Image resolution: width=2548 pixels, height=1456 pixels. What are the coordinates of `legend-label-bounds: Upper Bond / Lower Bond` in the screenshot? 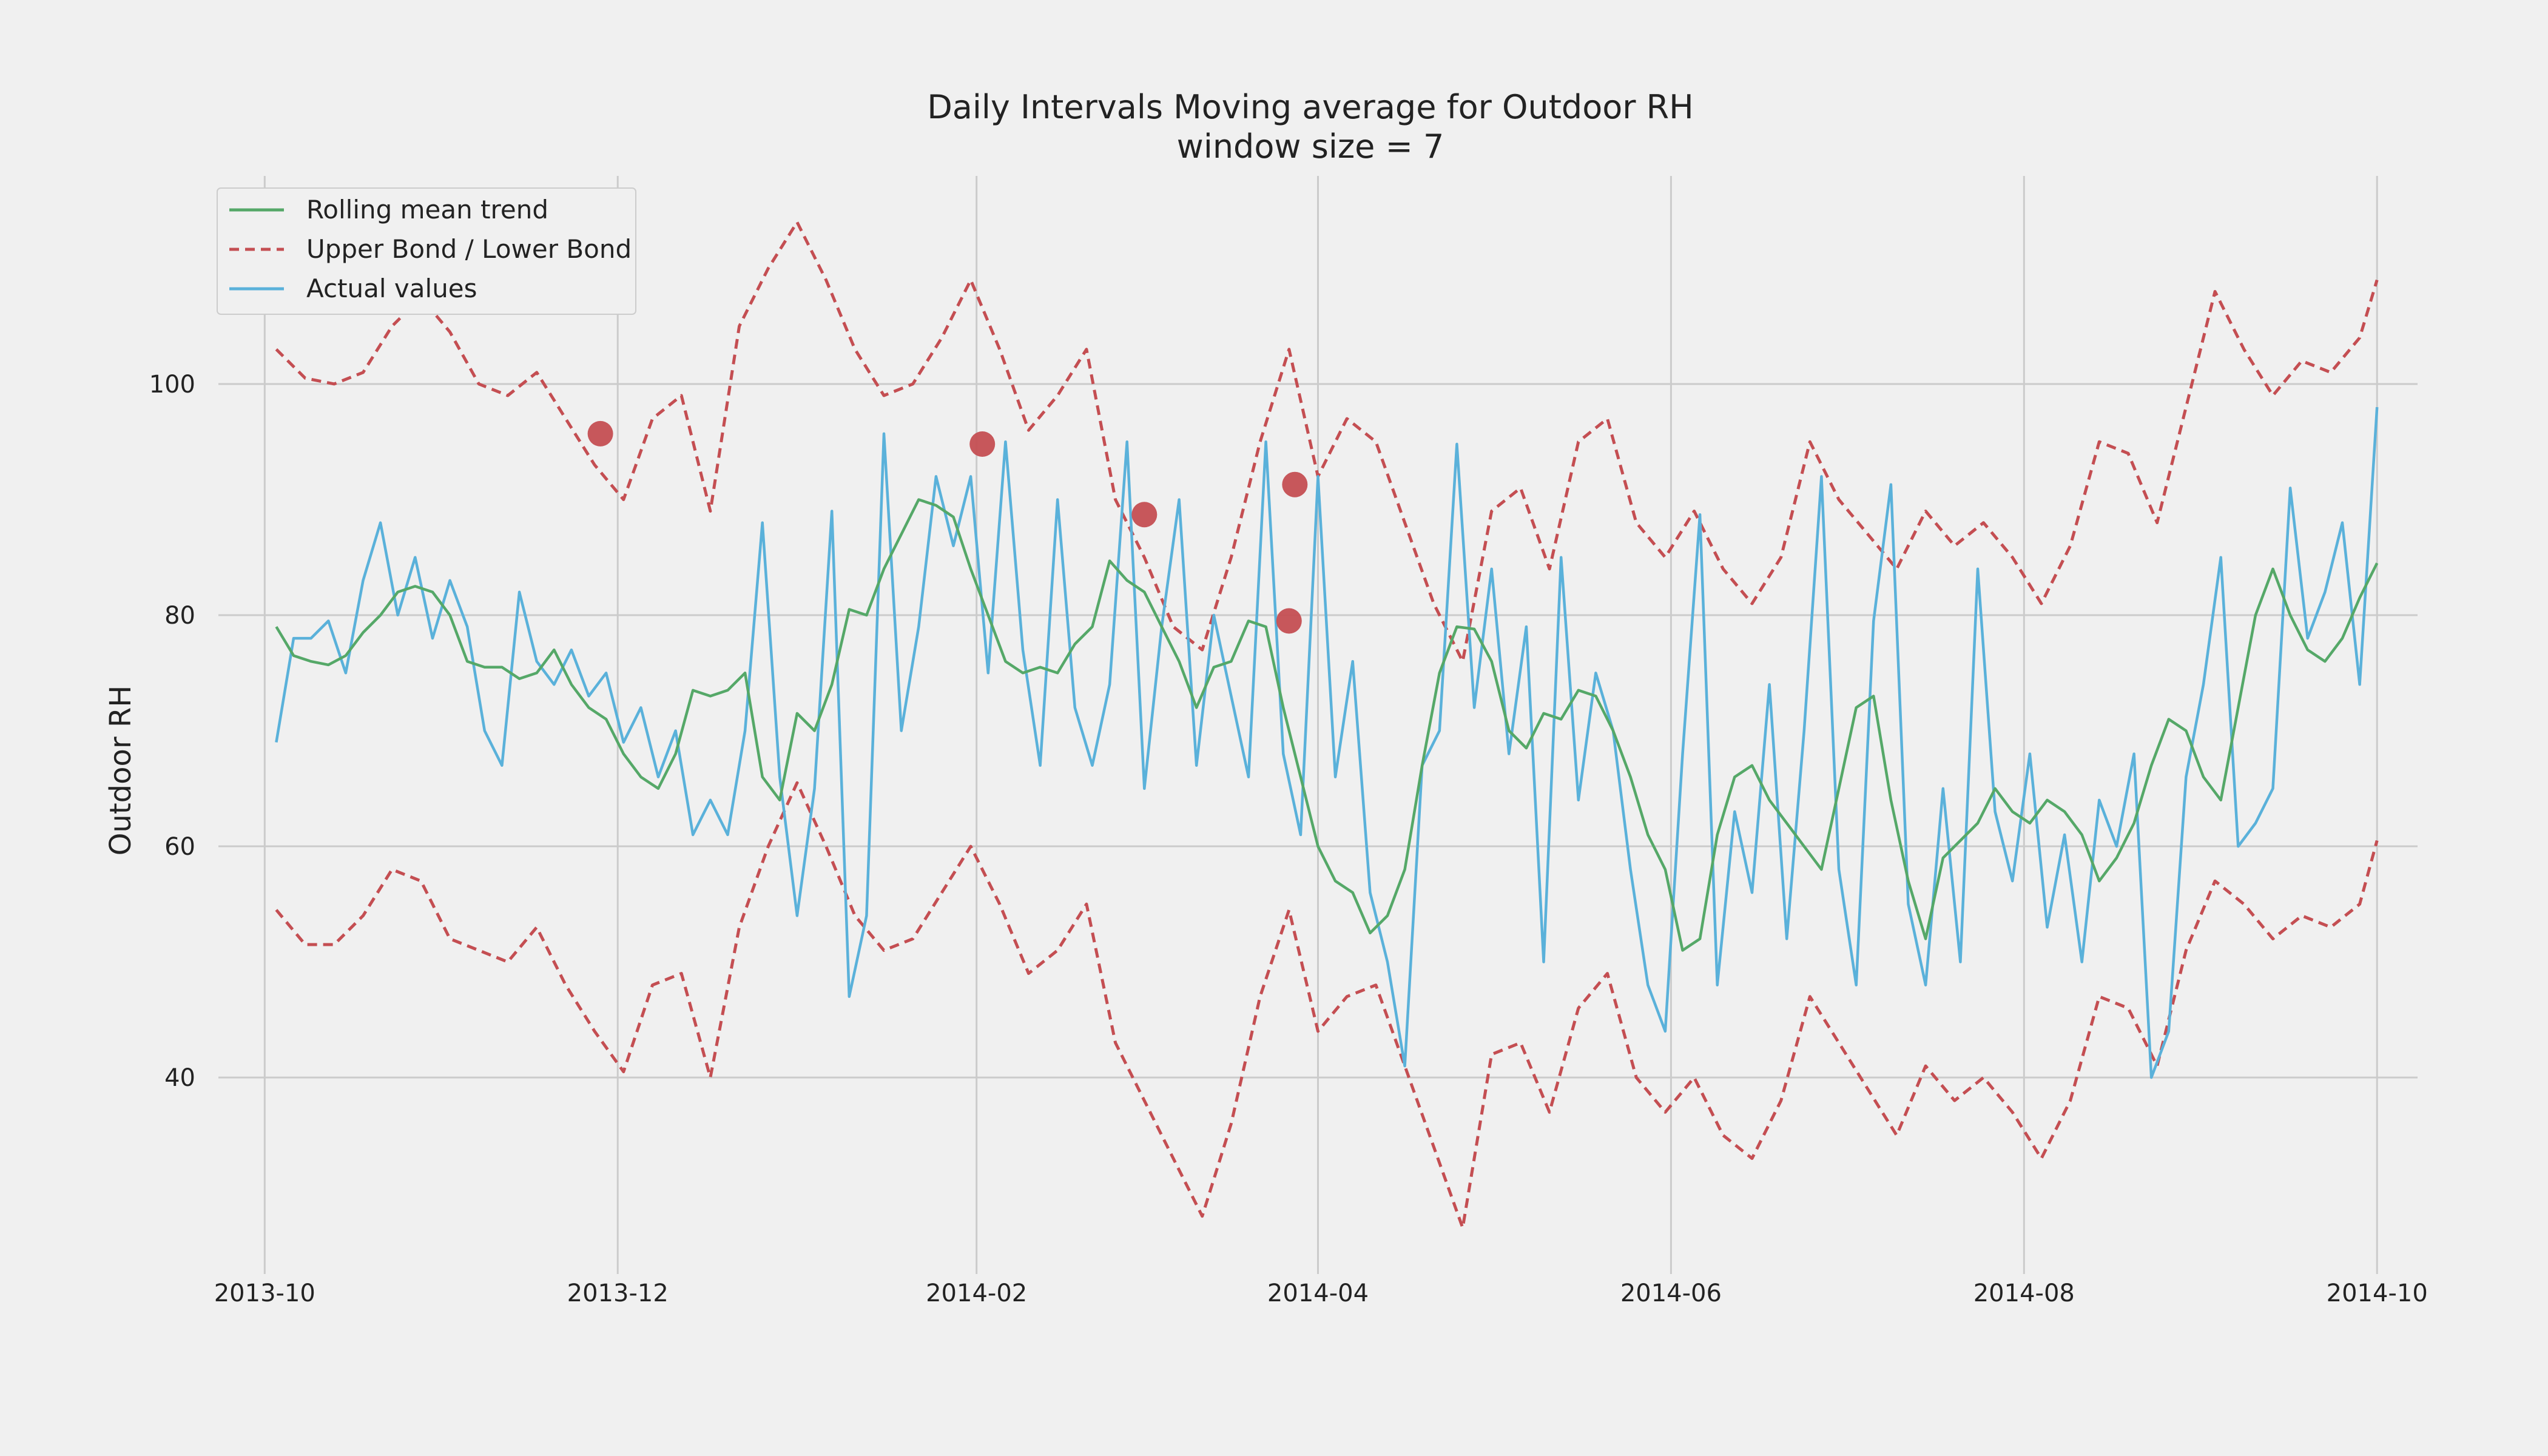 It's located at (469, 249).